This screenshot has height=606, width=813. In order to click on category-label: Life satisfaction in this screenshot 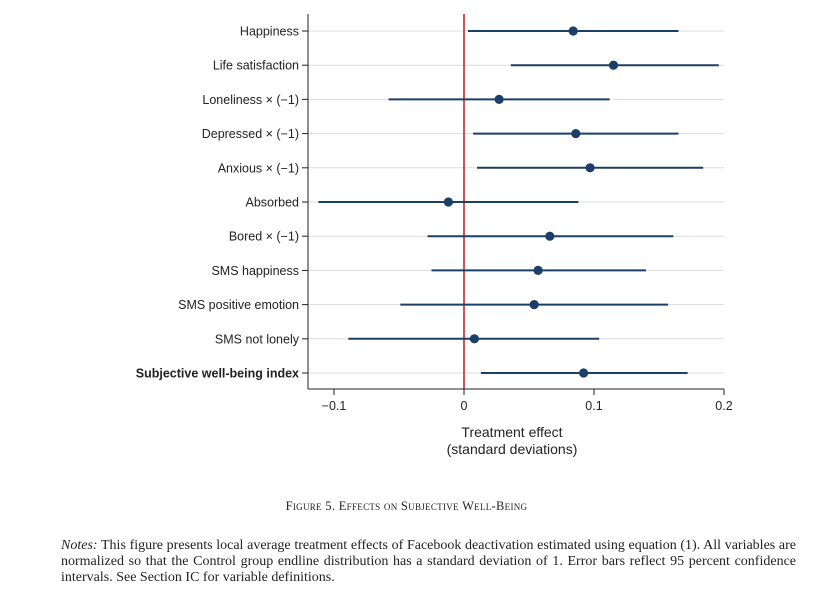, I will do `click(256, 66)`.